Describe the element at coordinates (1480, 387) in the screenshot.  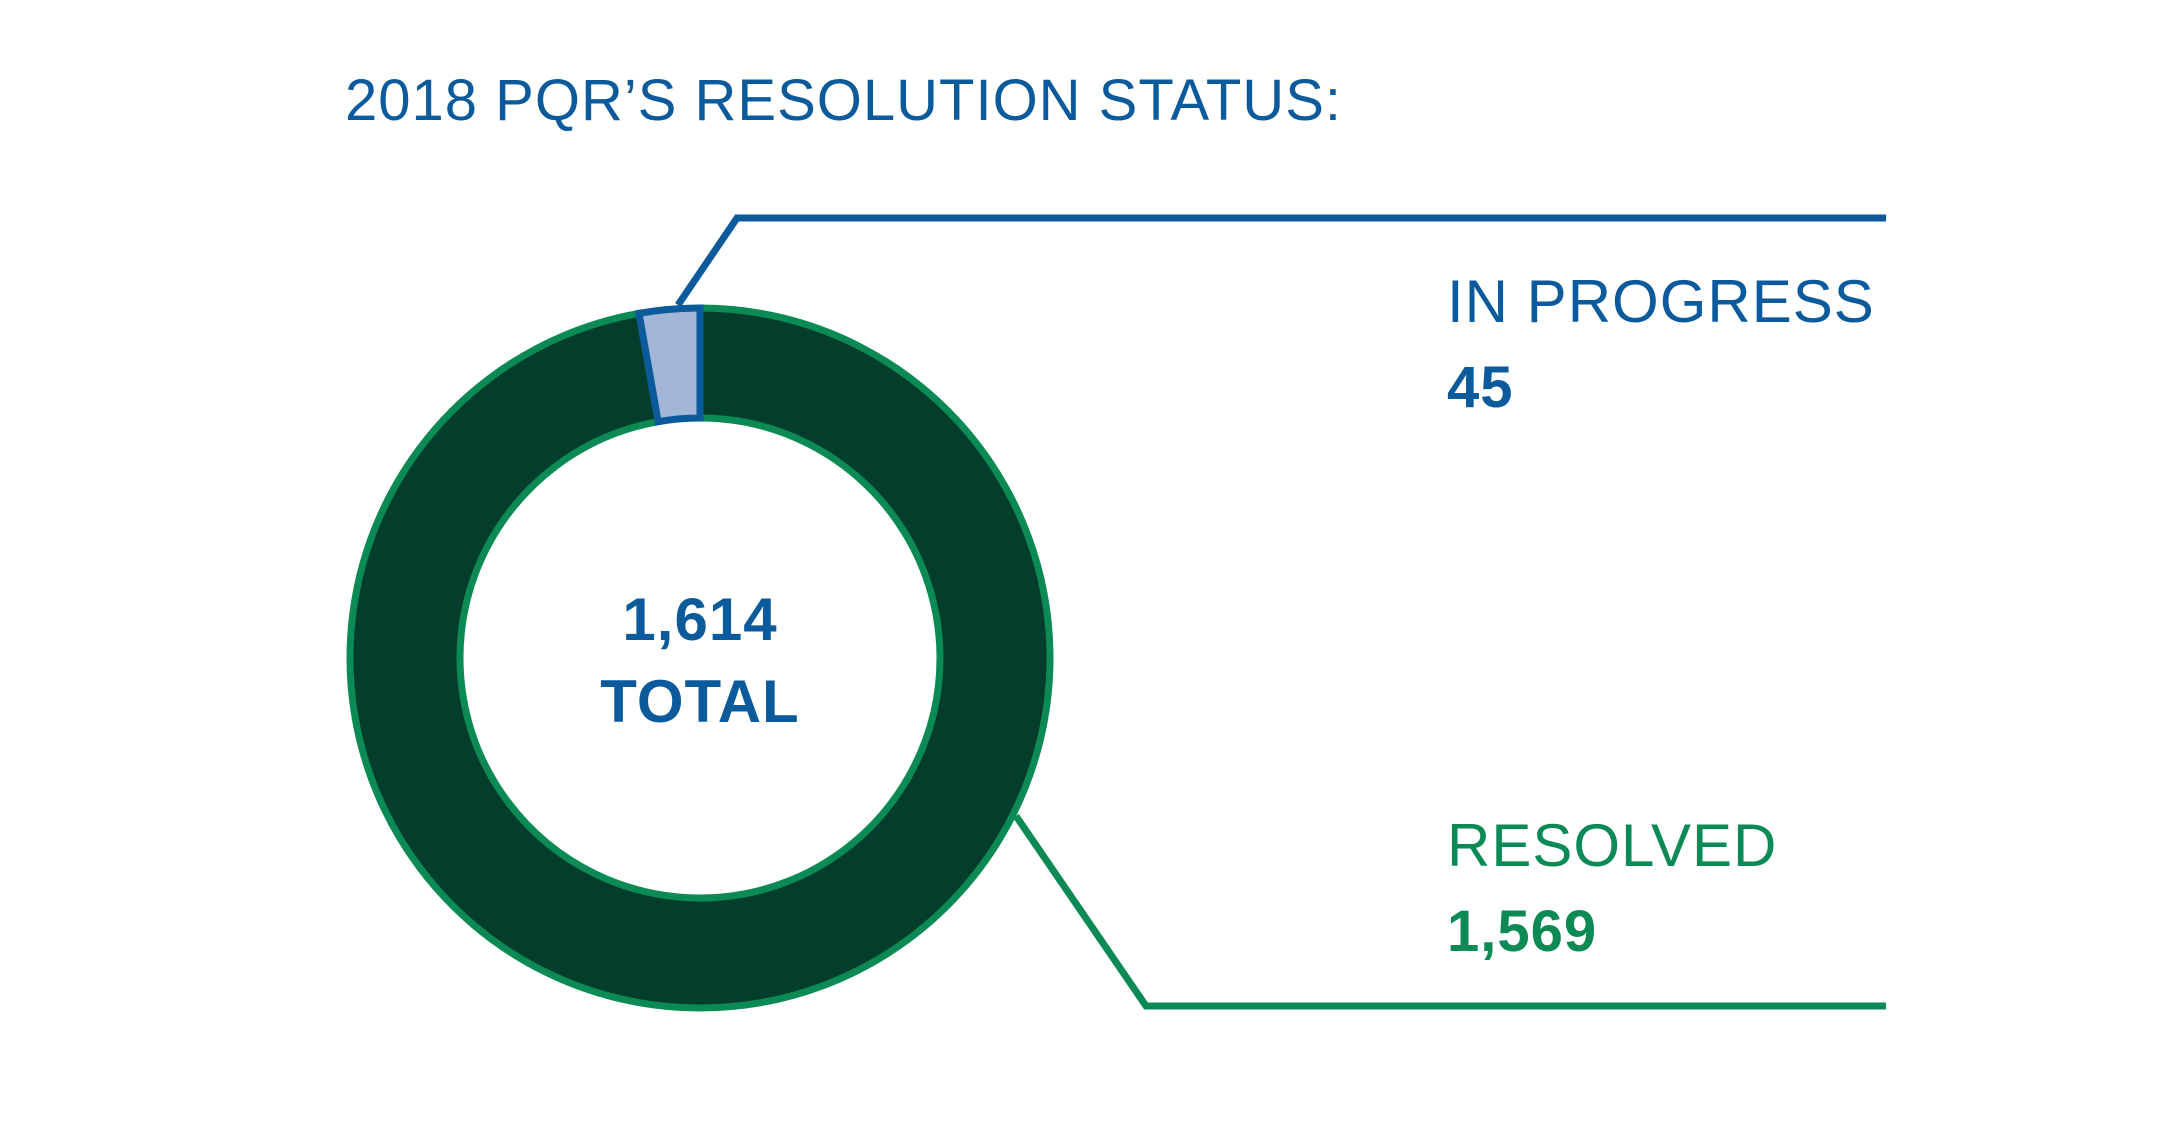
I see `in-progress-value: 45` at that location.